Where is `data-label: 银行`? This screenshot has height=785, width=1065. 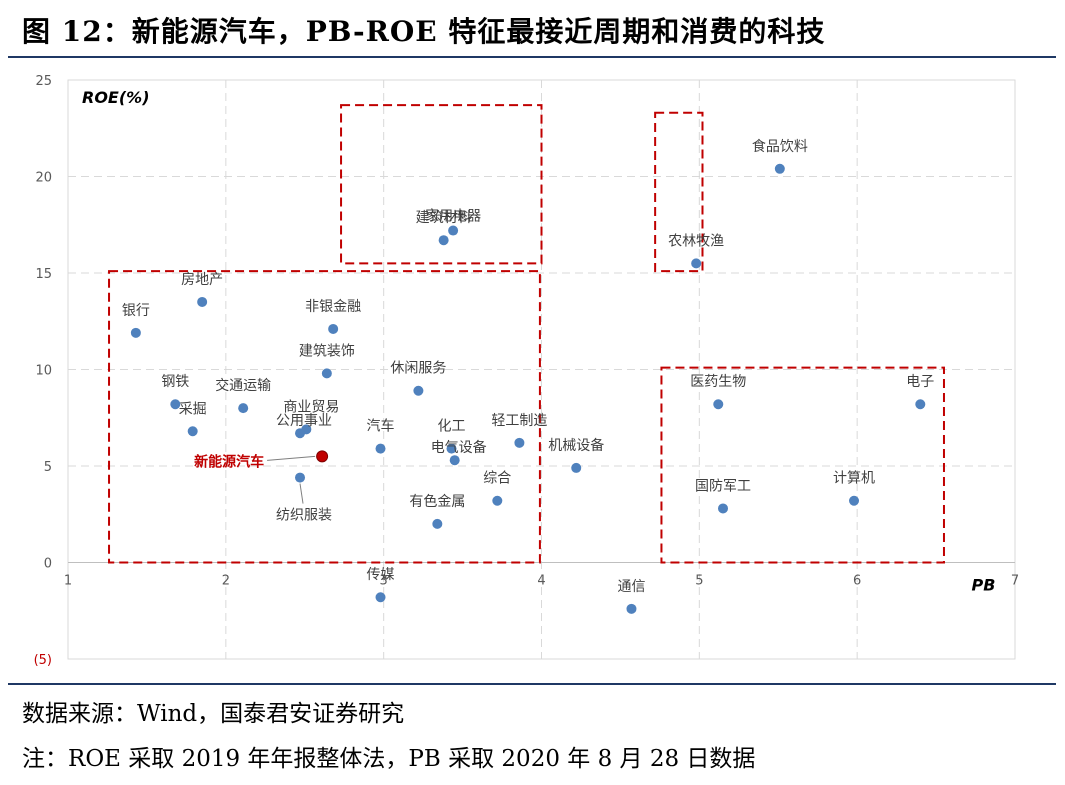 data-label: 银行 is located at coordinates (136, 311).